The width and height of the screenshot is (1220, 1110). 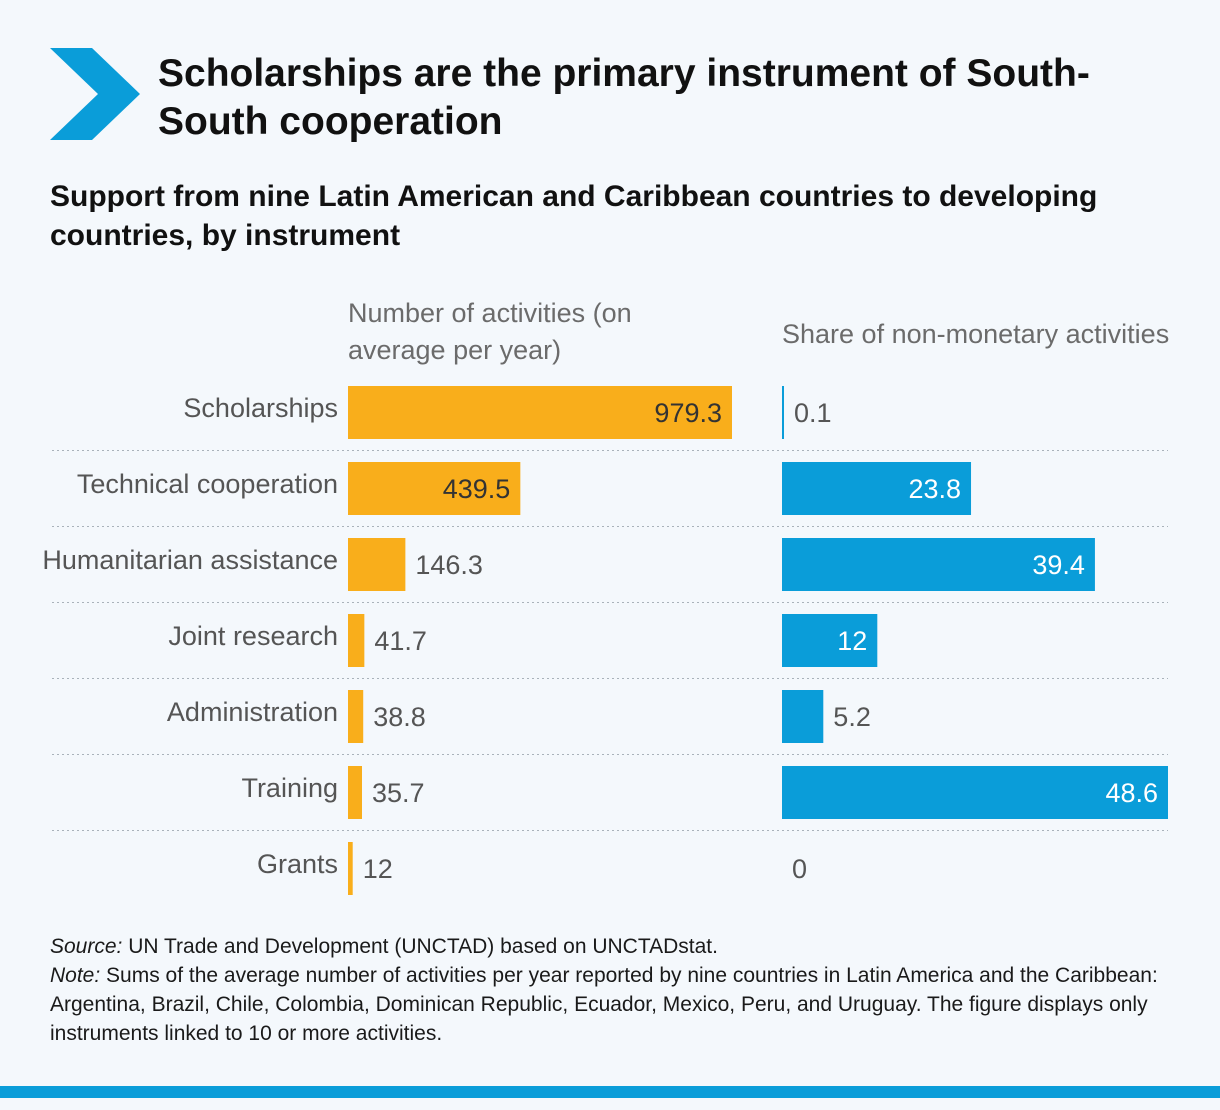 I want to click on right-panel-title: Share of non-monetary activities, so click(x=976, y=334).